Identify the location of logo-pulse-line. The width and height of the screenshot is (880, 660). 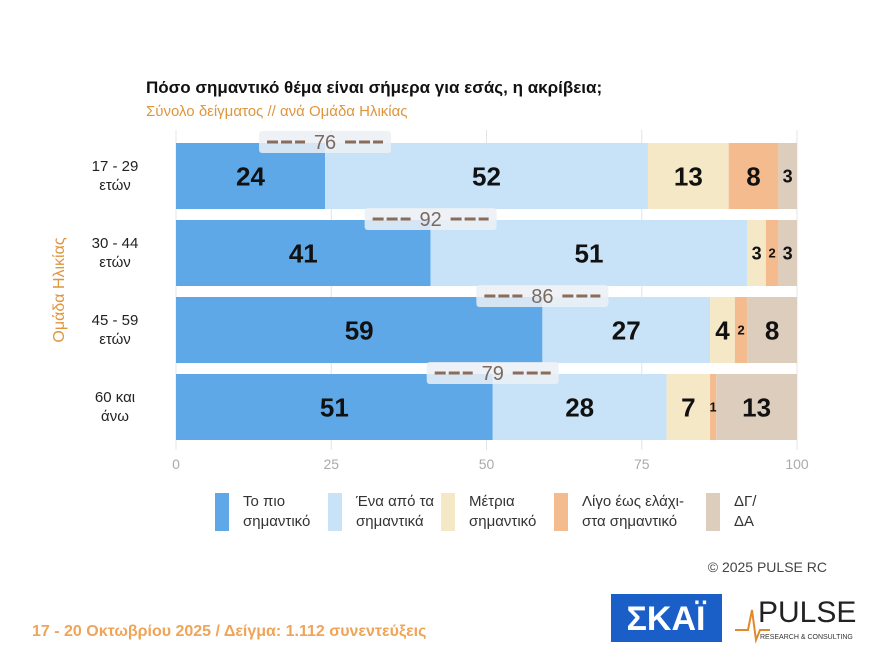
(752, 626).